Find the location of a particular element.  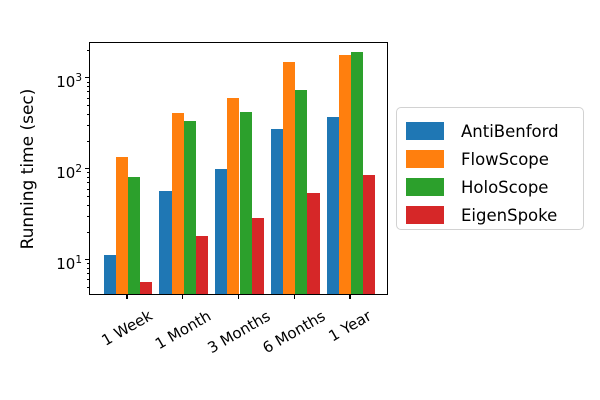

legend-label: EigenSpoke is located at coordinates (509, 215).